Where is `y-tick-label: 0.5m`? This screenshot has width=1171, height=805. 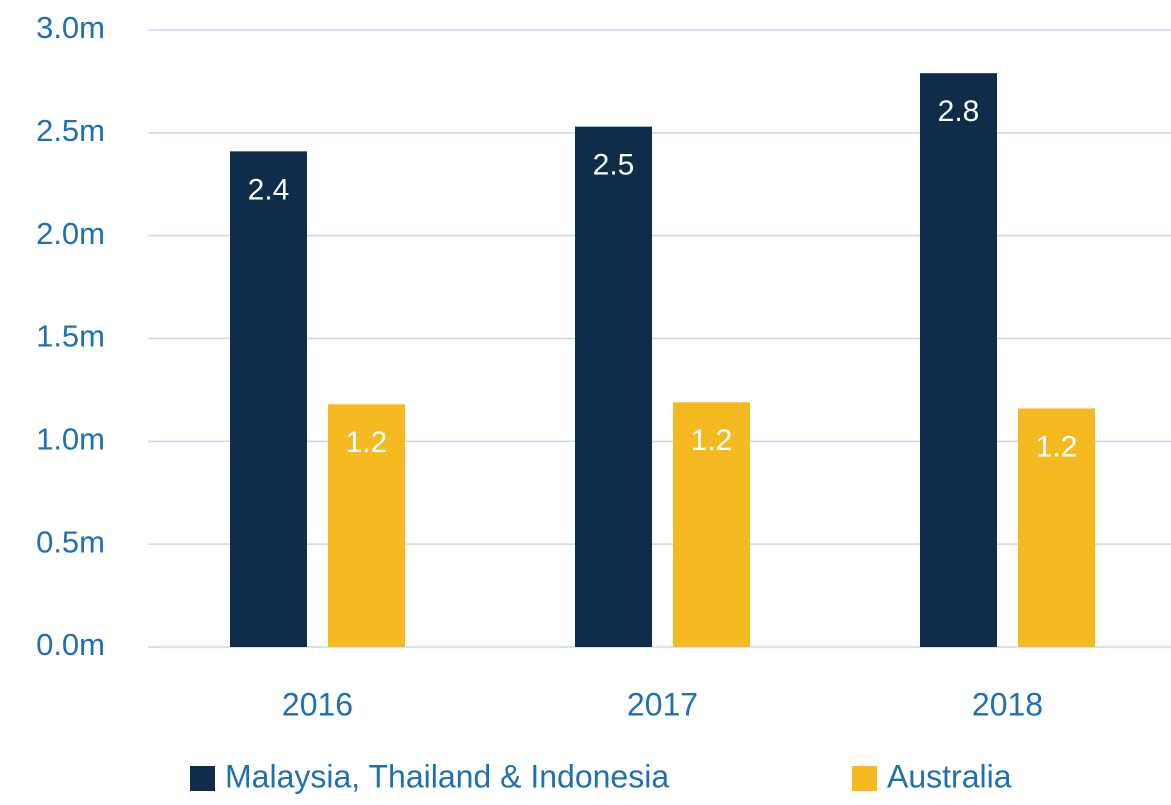
y-tick-label: 0.5m is located at coordinates (70, 541).